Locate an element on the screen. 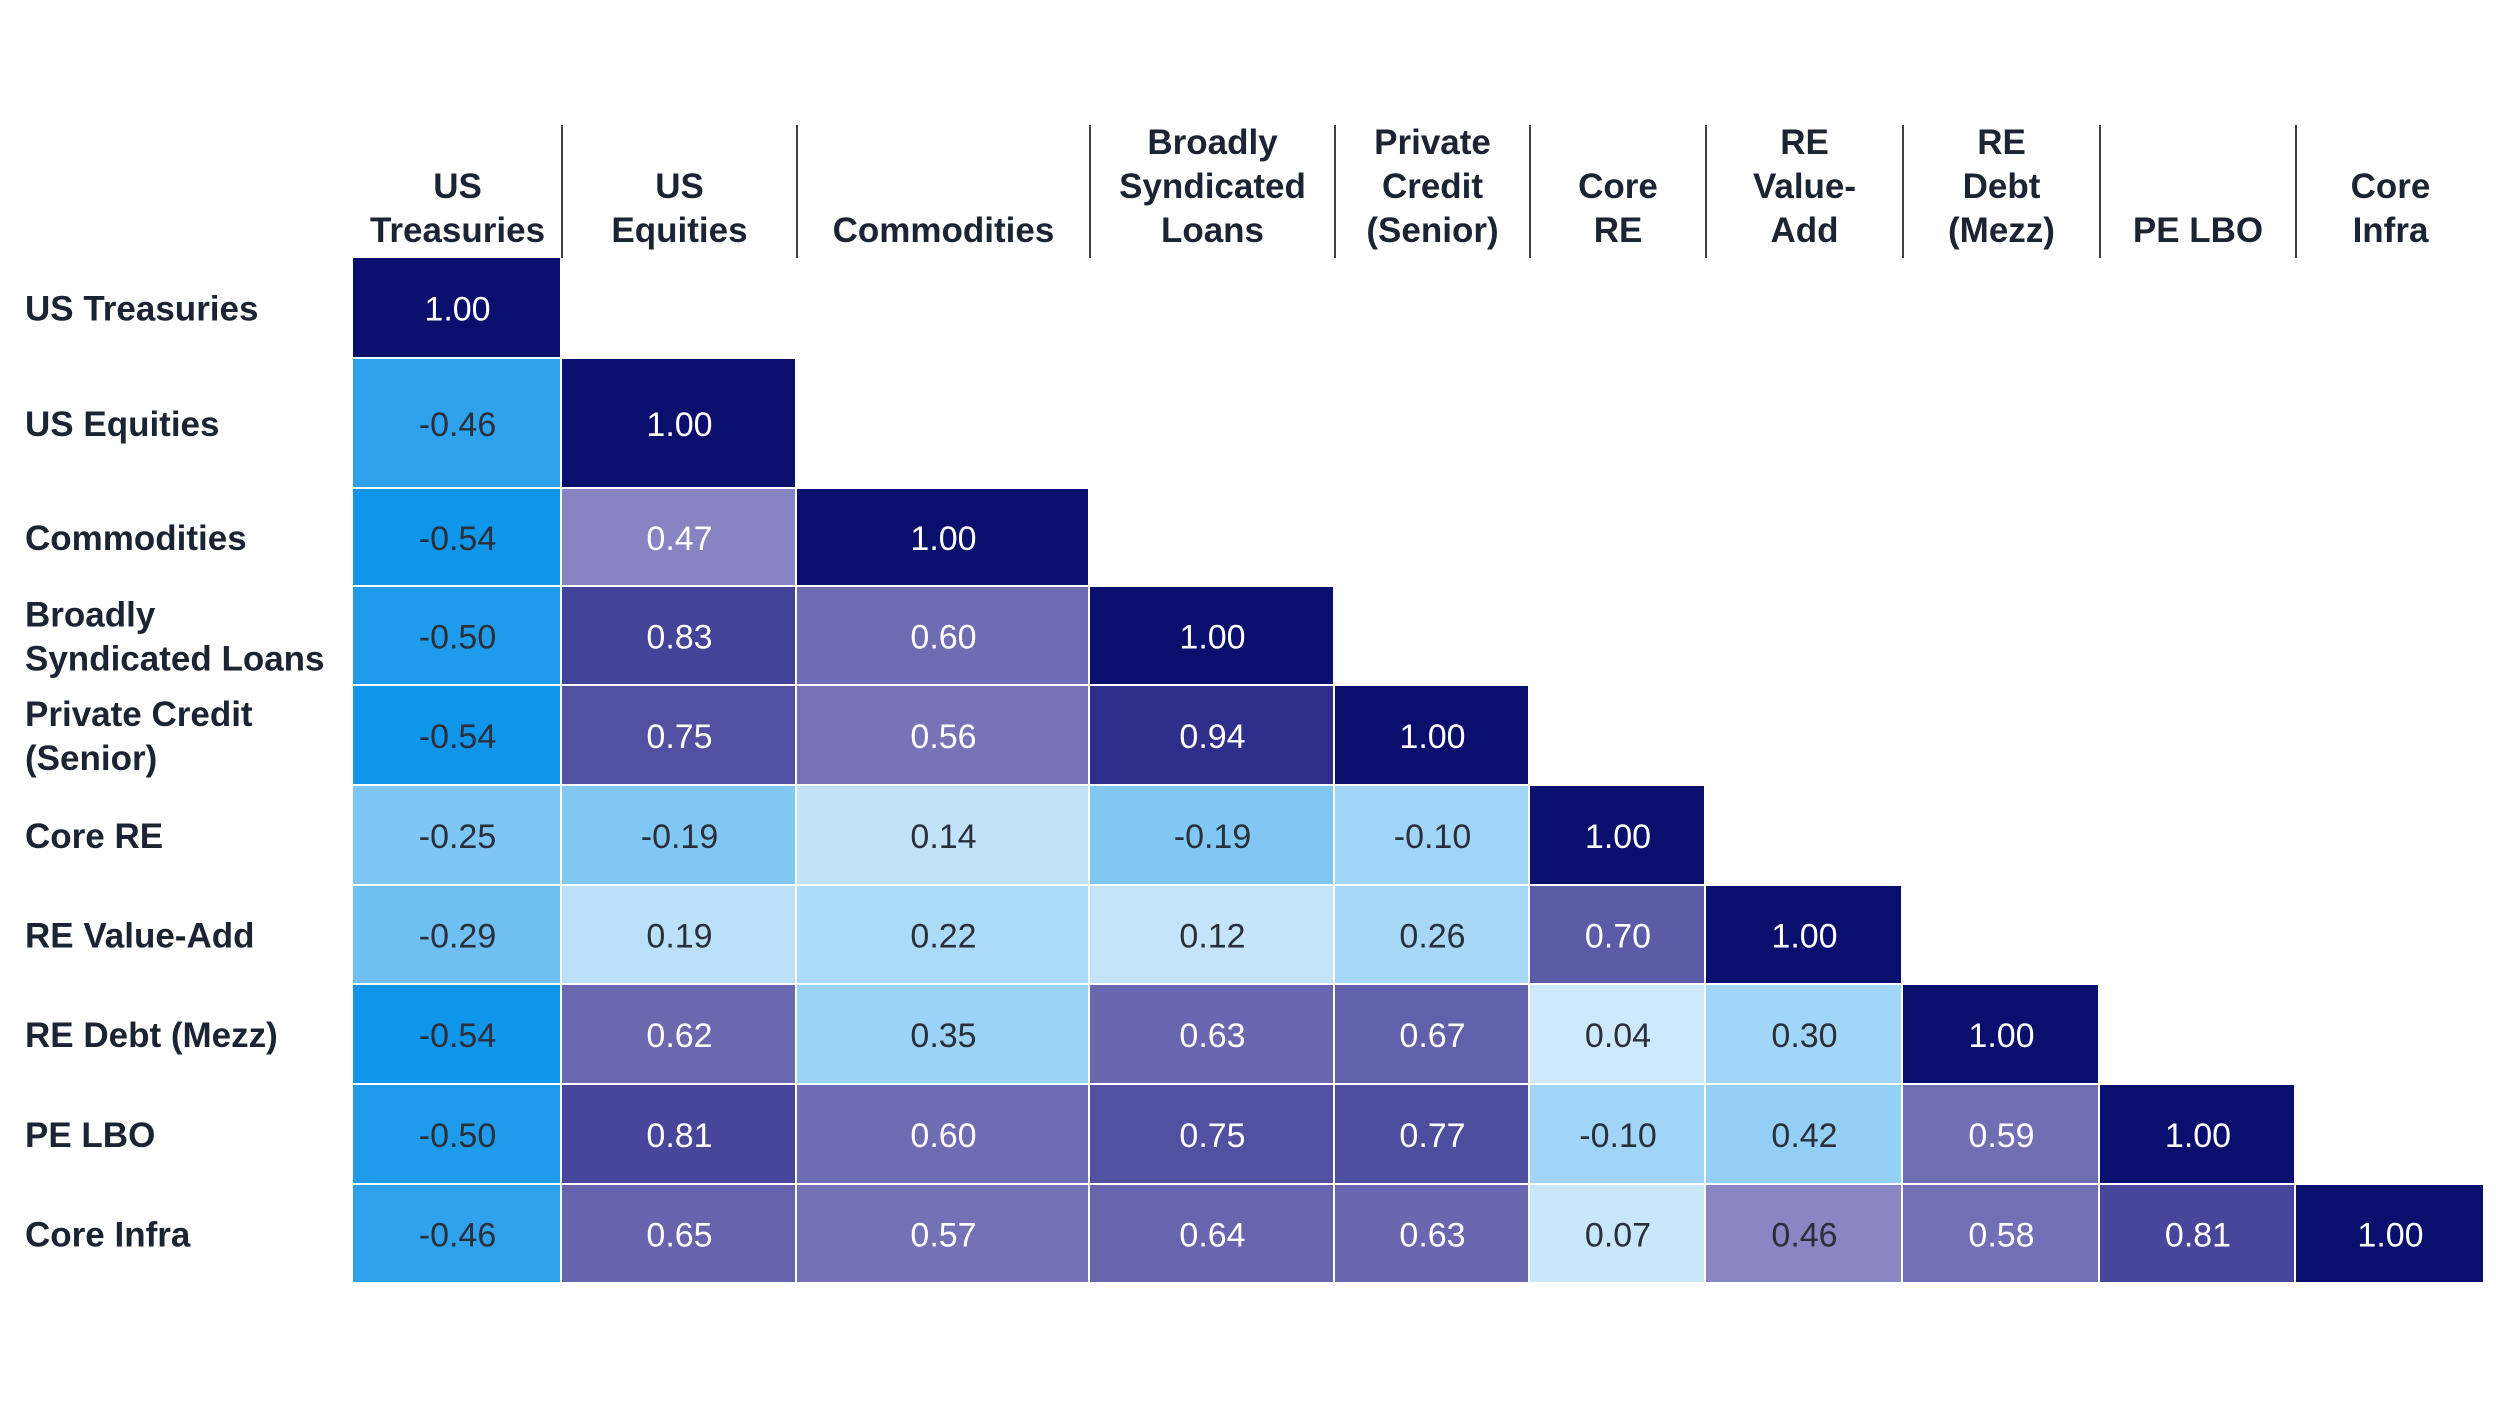  column-header-line: Credit is located at coordinates (1432, 186).